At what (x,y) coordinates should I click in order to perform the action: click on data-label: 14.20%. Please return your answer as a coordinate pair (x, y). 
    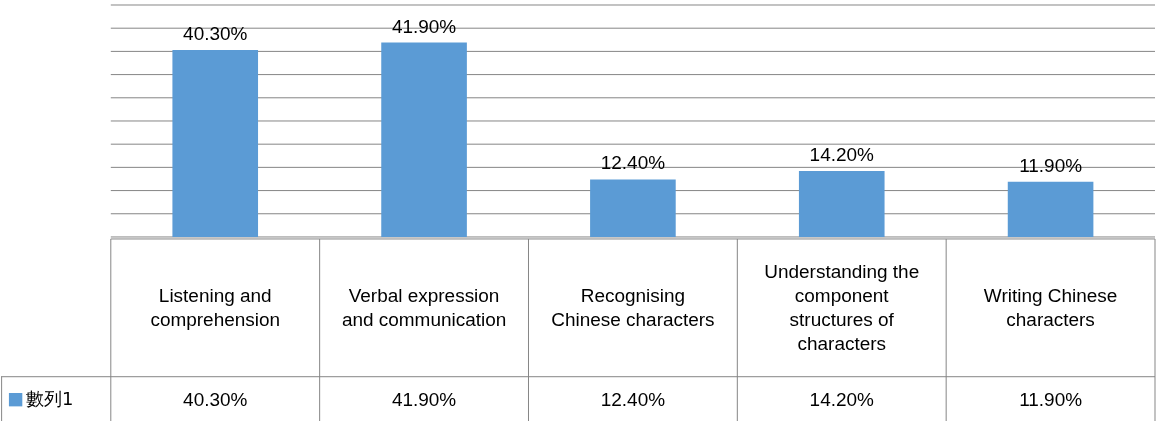
    Looking at the image, I should click on (842, 399).